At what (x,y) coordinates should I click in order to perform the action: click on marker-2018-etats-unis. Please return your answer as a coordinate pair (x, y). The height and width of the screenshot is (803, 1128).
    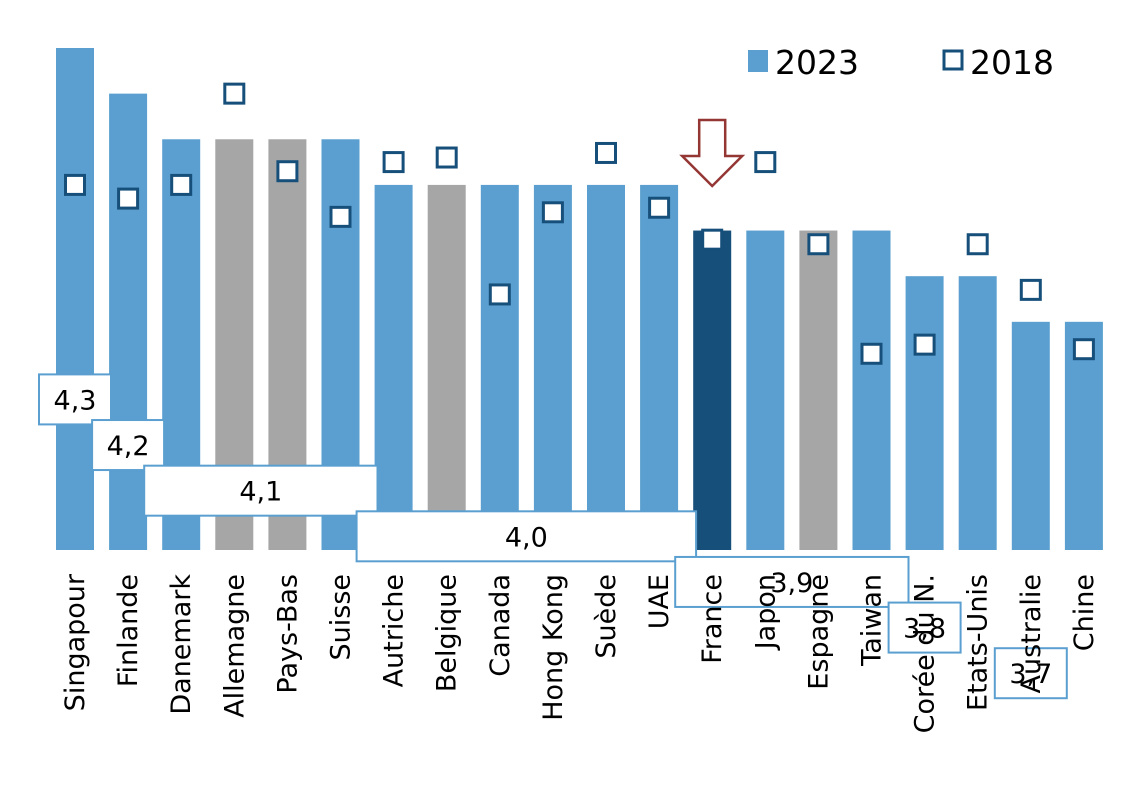
    Looking at the image, I should click on (977, 244).